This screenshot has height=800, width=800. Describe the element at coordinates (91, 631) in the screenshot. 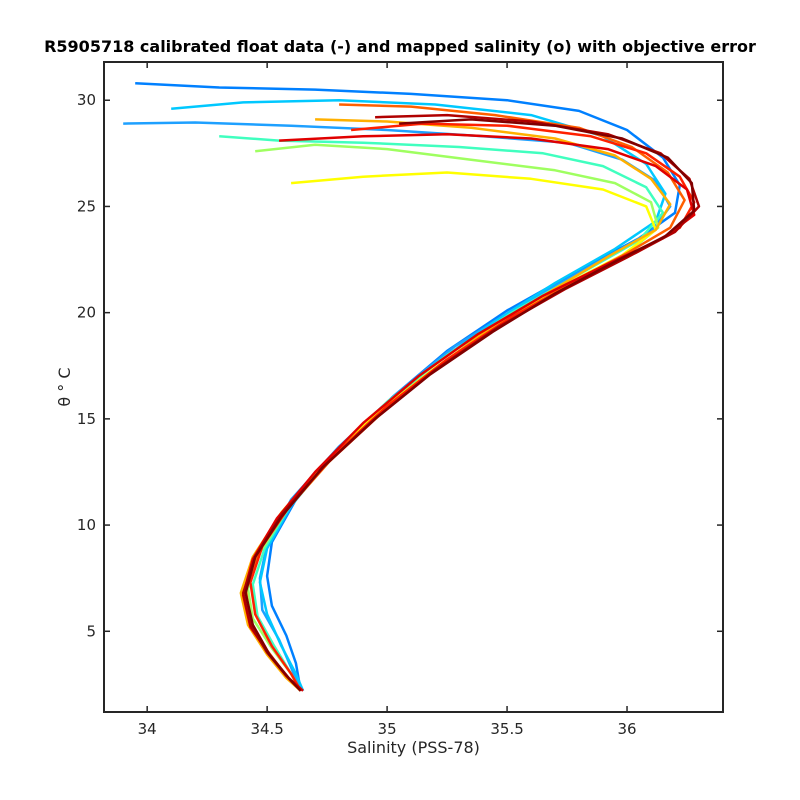

I see `y-tick-label: 5` at that location.